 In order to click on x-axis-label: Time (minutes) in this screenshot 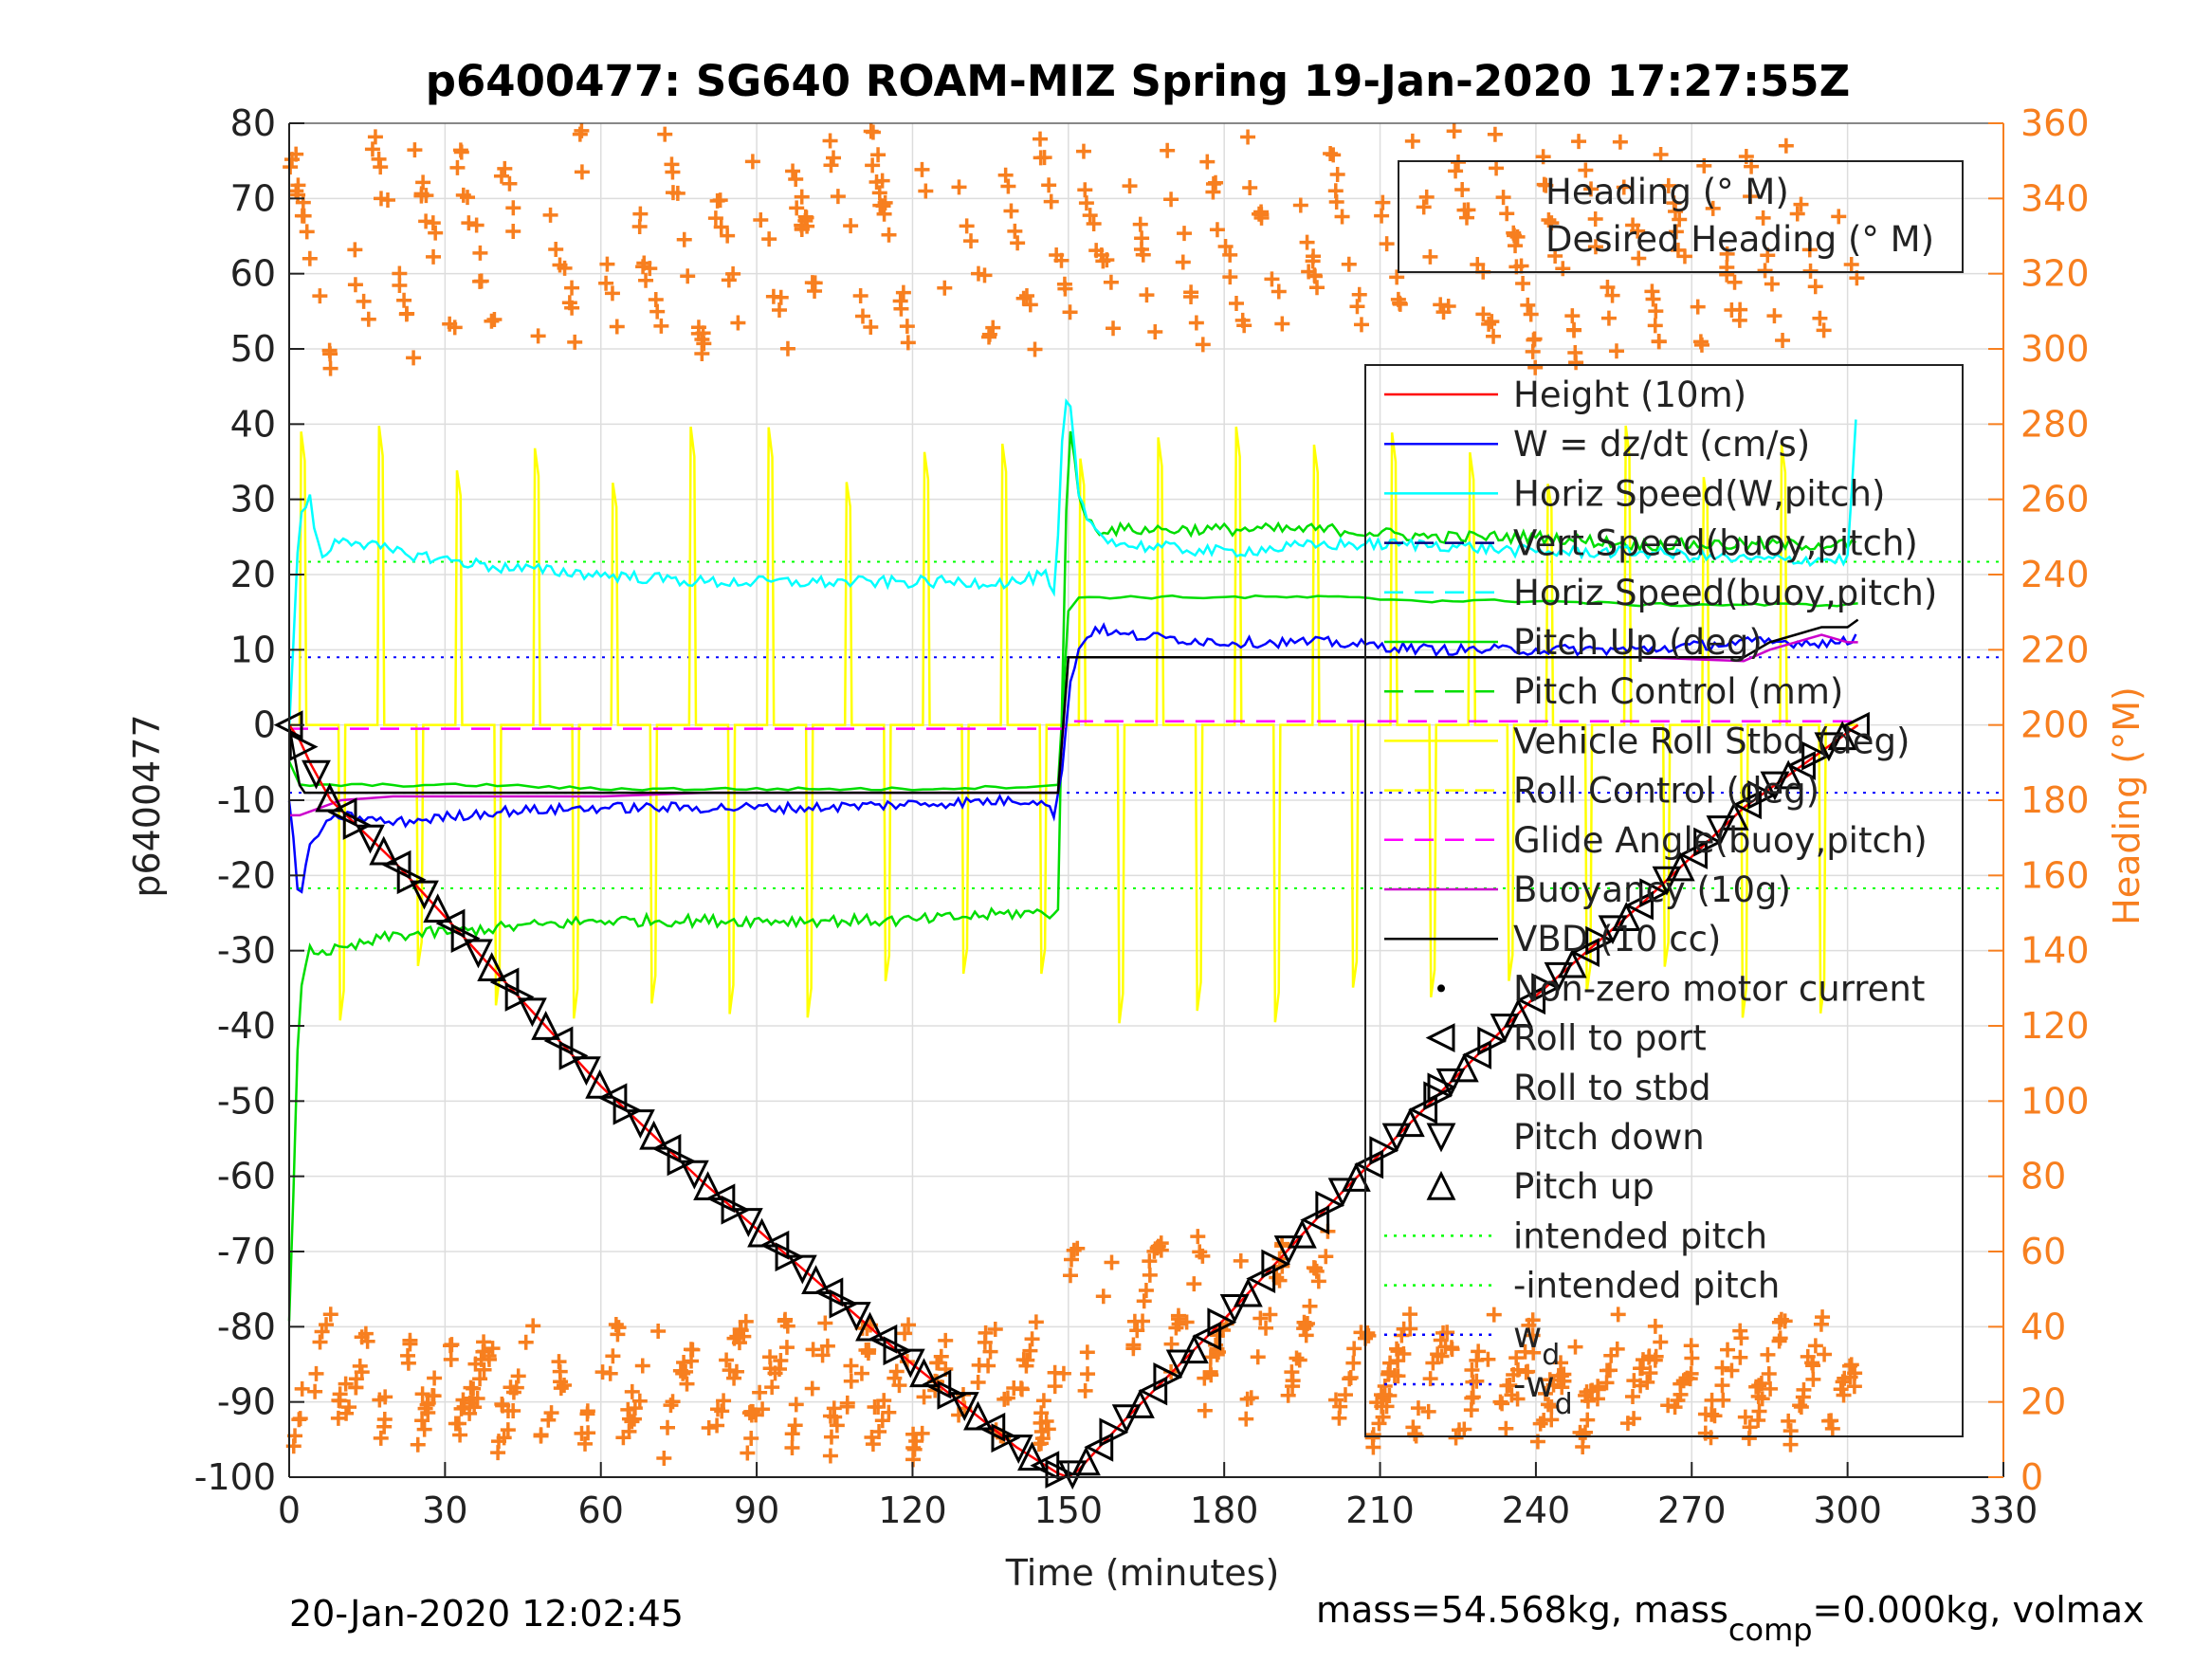, I will do `click(1142, 1573)`.